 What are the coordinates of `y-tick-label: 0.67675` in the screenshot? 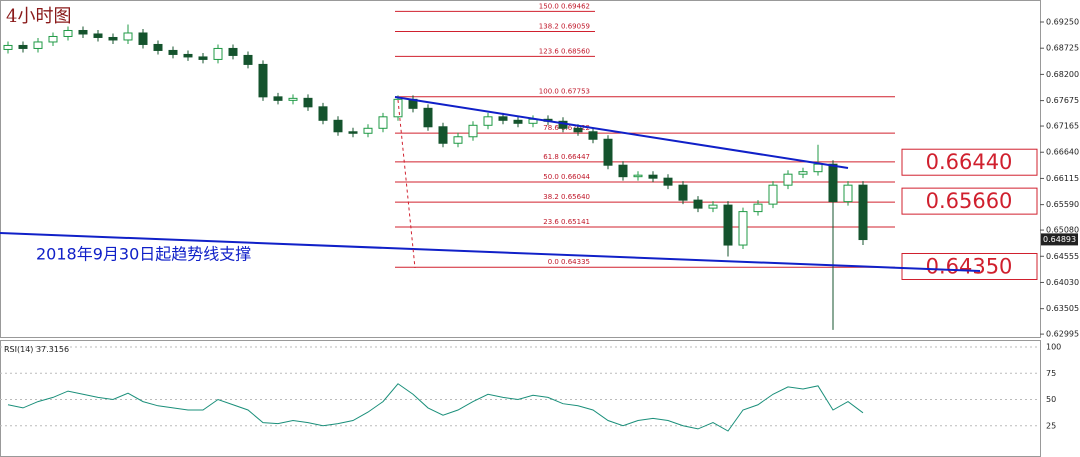 It's located at (1062, 100).